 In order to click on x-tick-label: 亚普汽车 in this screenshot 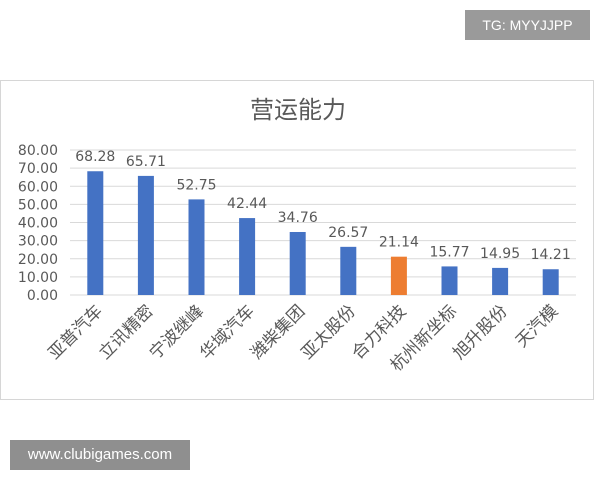, I will do `click(76, 332)`.